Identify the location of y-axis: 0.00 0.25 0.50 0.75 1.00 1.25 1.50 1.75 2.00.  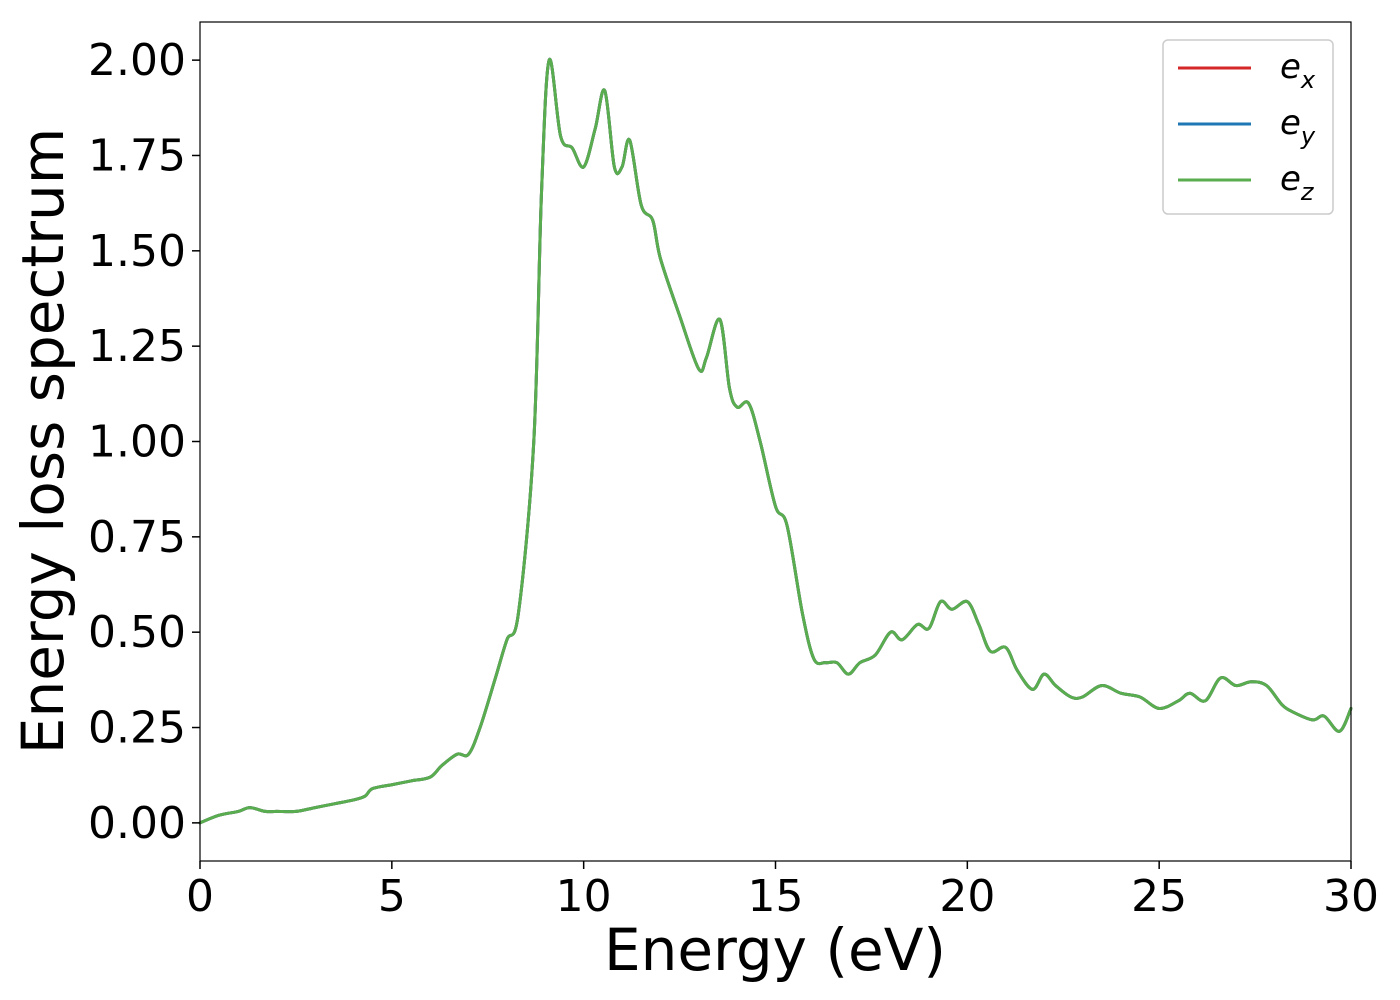
(144, 442).